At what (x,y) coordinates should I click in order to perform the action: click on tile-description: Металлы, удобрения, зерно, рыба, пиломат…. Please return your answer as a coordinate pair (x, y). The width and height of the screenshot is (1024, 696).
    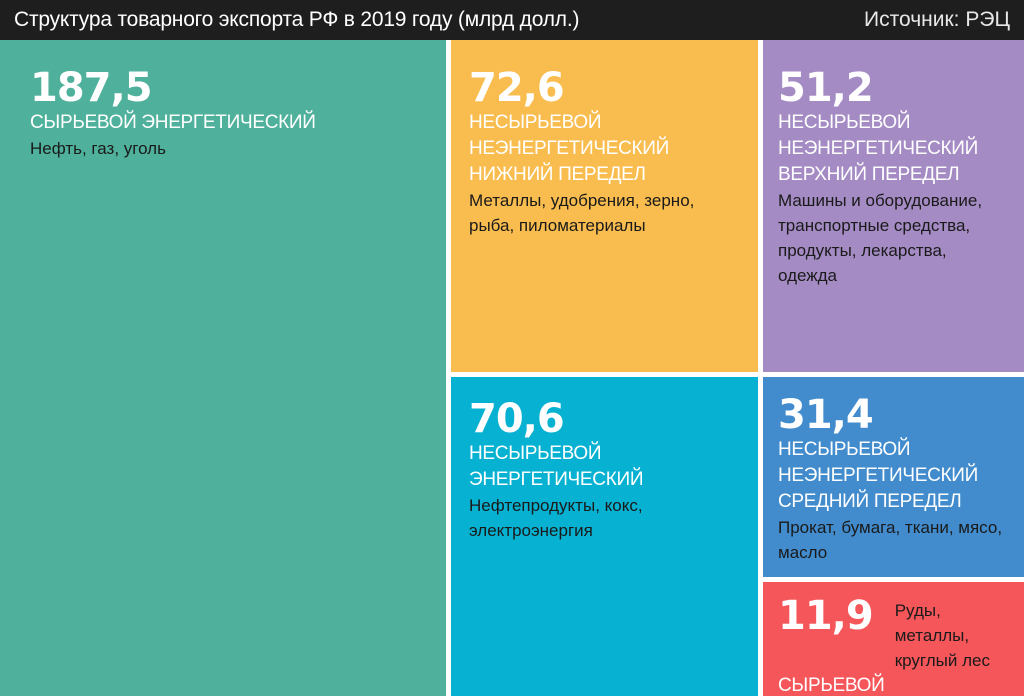
    Looking at the image, I should click on (582, 213).